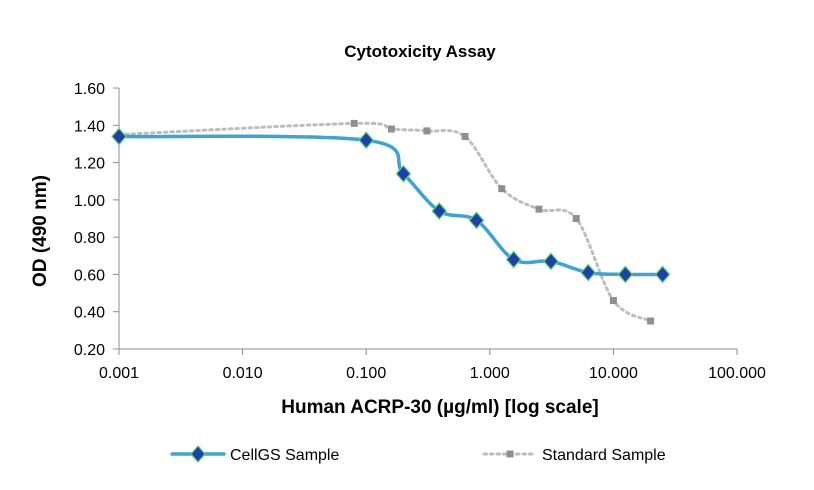 This screenshot has width=814, height=490. I want to click on x-tick-label: 0.010, so click(243, 373).